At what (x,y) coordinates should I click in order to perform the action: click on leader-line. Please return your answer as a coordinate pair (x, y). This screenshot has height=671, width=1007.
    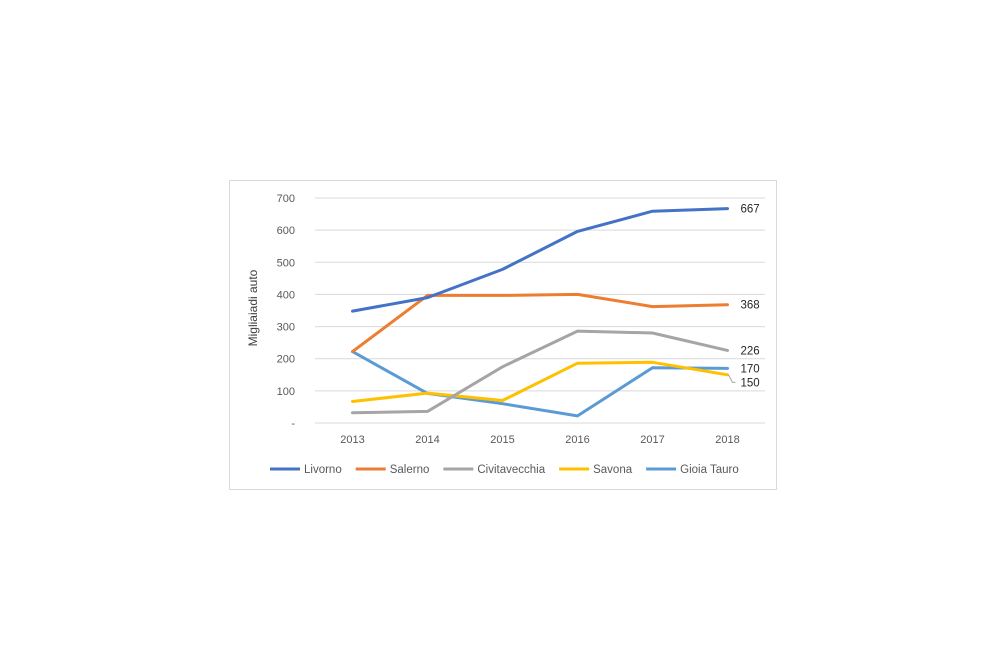
    Looking at the image, I should click on (732, 378).